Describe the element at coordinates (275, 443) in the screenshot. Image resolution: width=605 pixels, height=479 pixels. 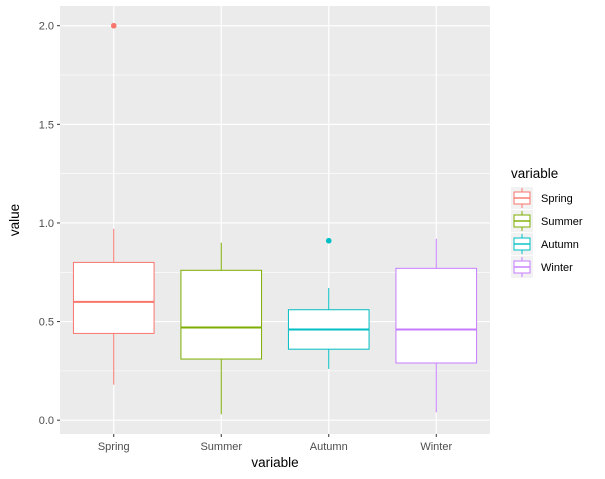
I see `x-axis: Spring Summer Autumn Winter` at that location.